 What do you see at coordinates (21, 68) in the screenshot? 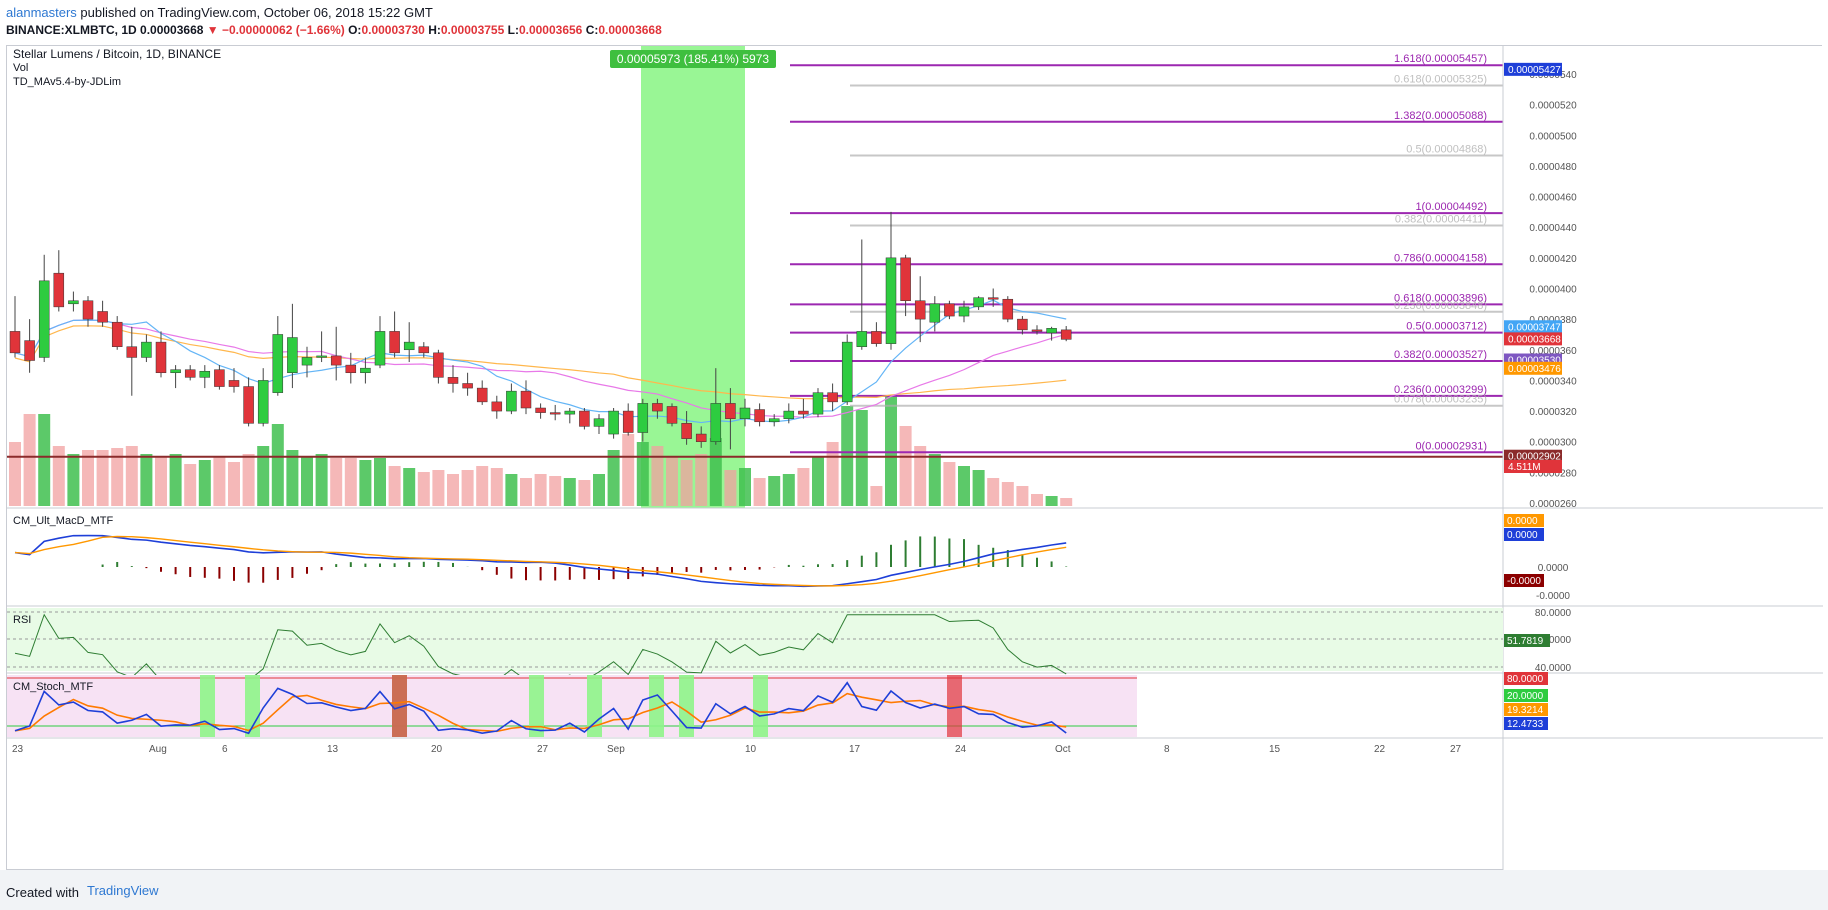
I see `volume-legend: Vol` at bounding box center [21, 68].